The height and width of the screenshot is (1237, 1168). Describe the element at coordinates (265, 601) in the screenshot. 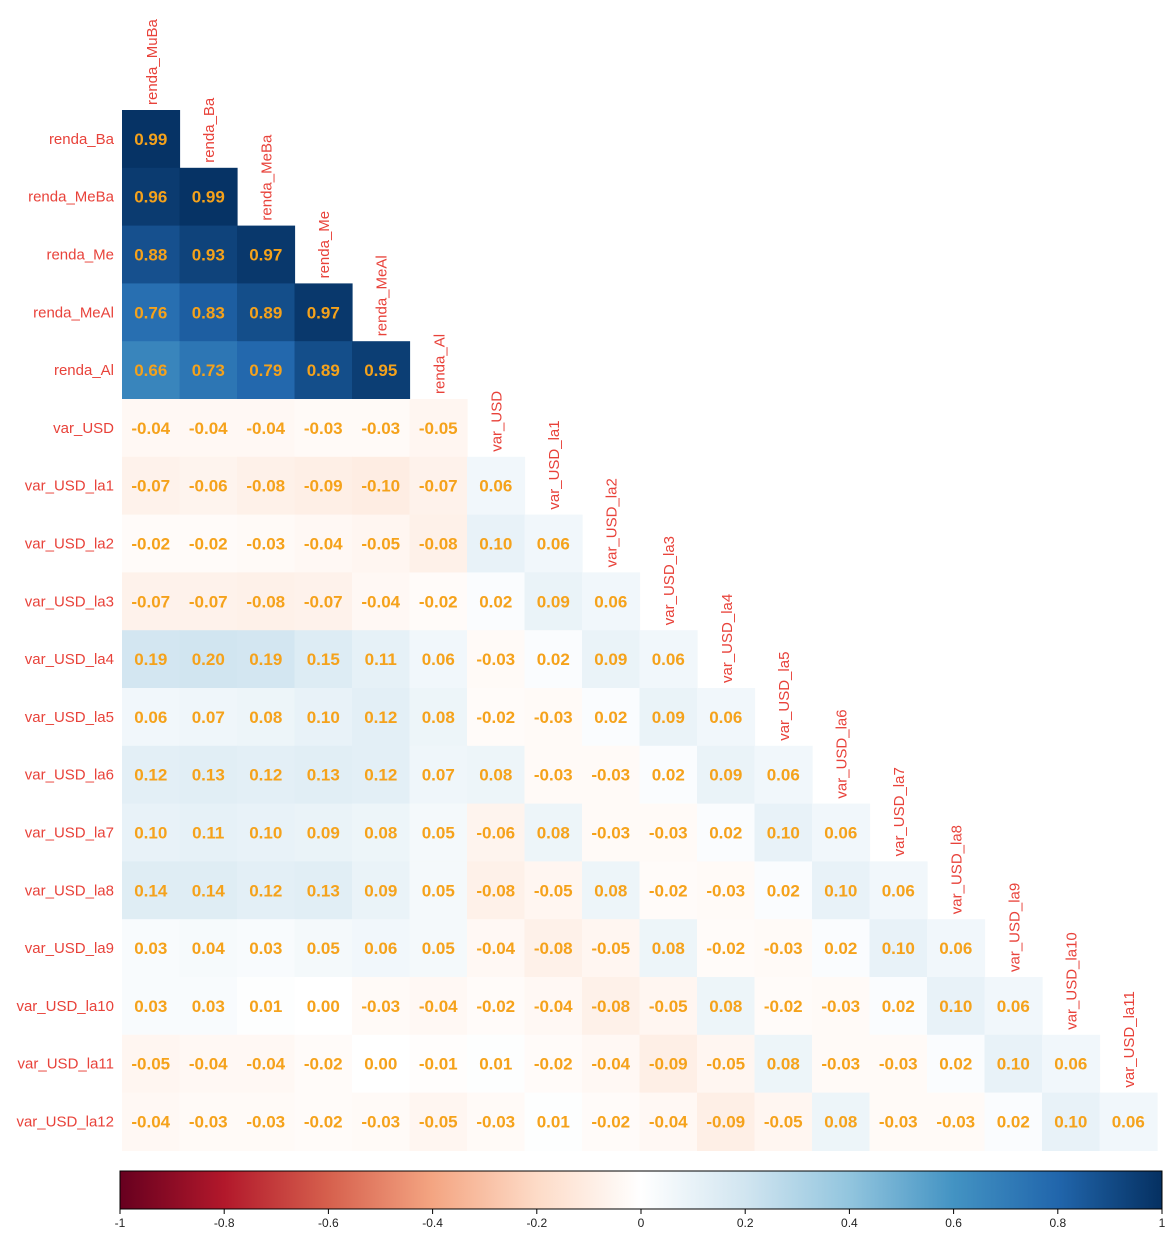

I see `cell-value: -0.08` at that location.